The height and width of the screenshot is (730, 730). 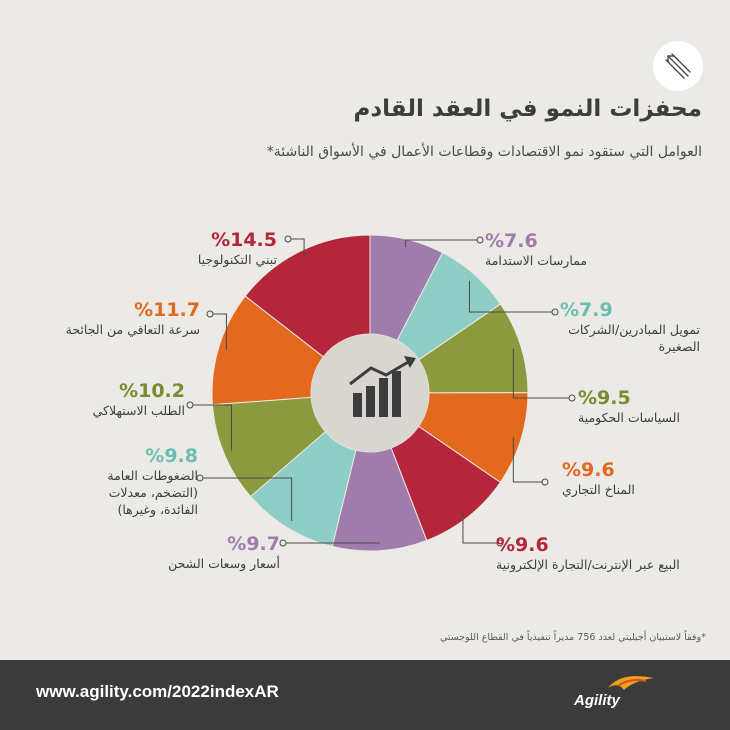 What do you see at coordinates (536, 260) in the screenshot?
I see `category-label: ممارسات الاستدامة` at bounding box center [536, 260].